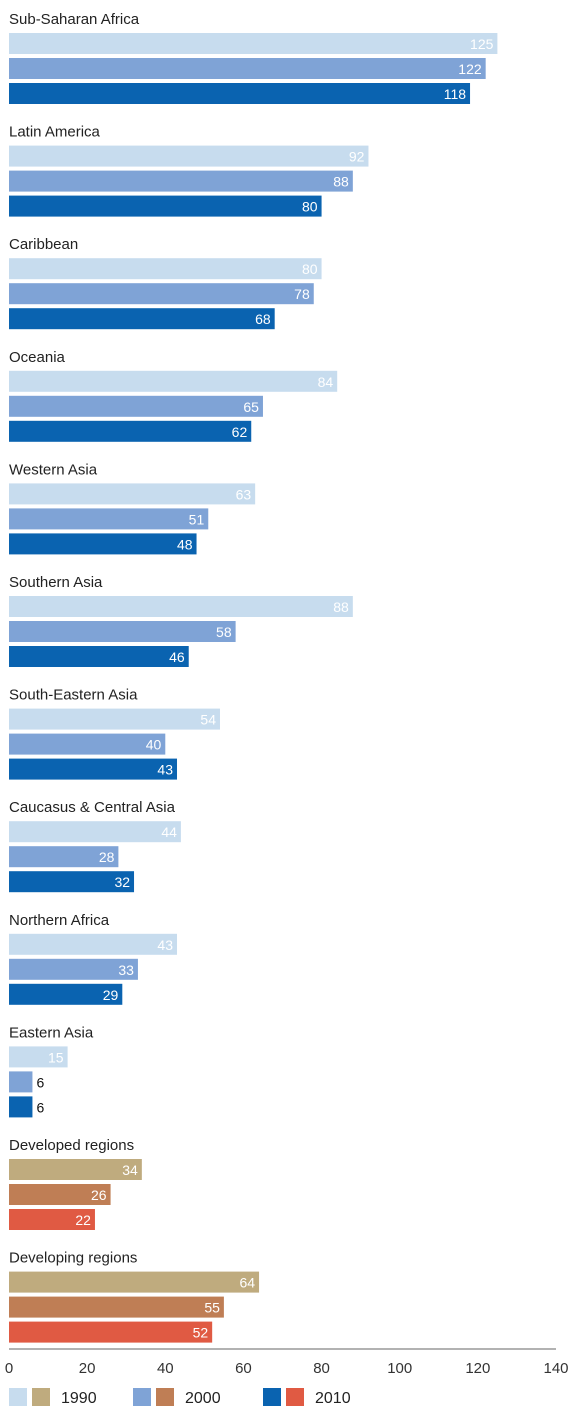 Image resolution: width=584 pixels, height=1414 pixels. I want to click on bar-group: Southern Asia 88 58 46, so click(181, 620).